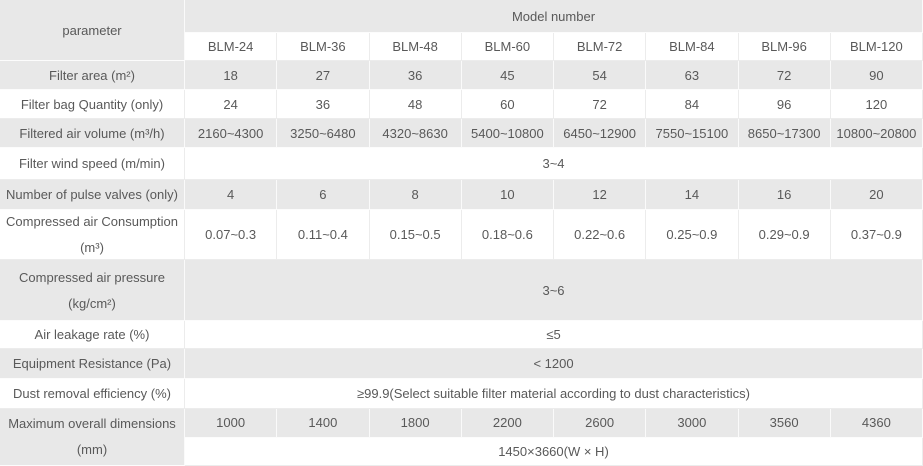  I want to click on value-maximum-overall-dimensions-blm-72: 2600, so click(600, 423).